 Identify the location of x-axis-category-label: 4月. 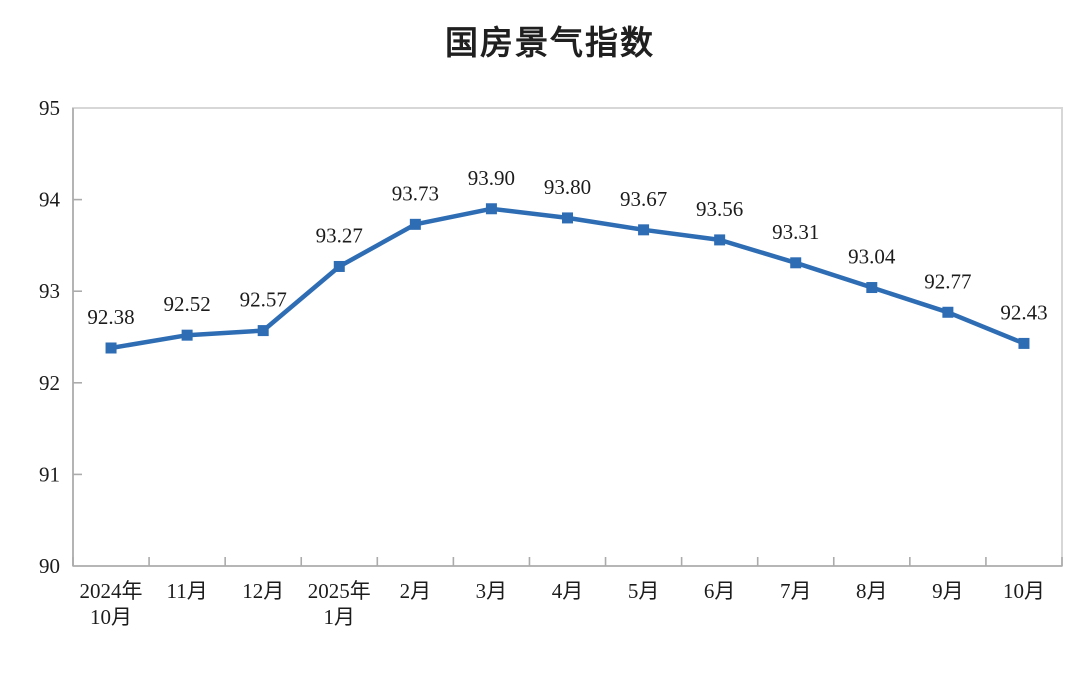
(568, 591).